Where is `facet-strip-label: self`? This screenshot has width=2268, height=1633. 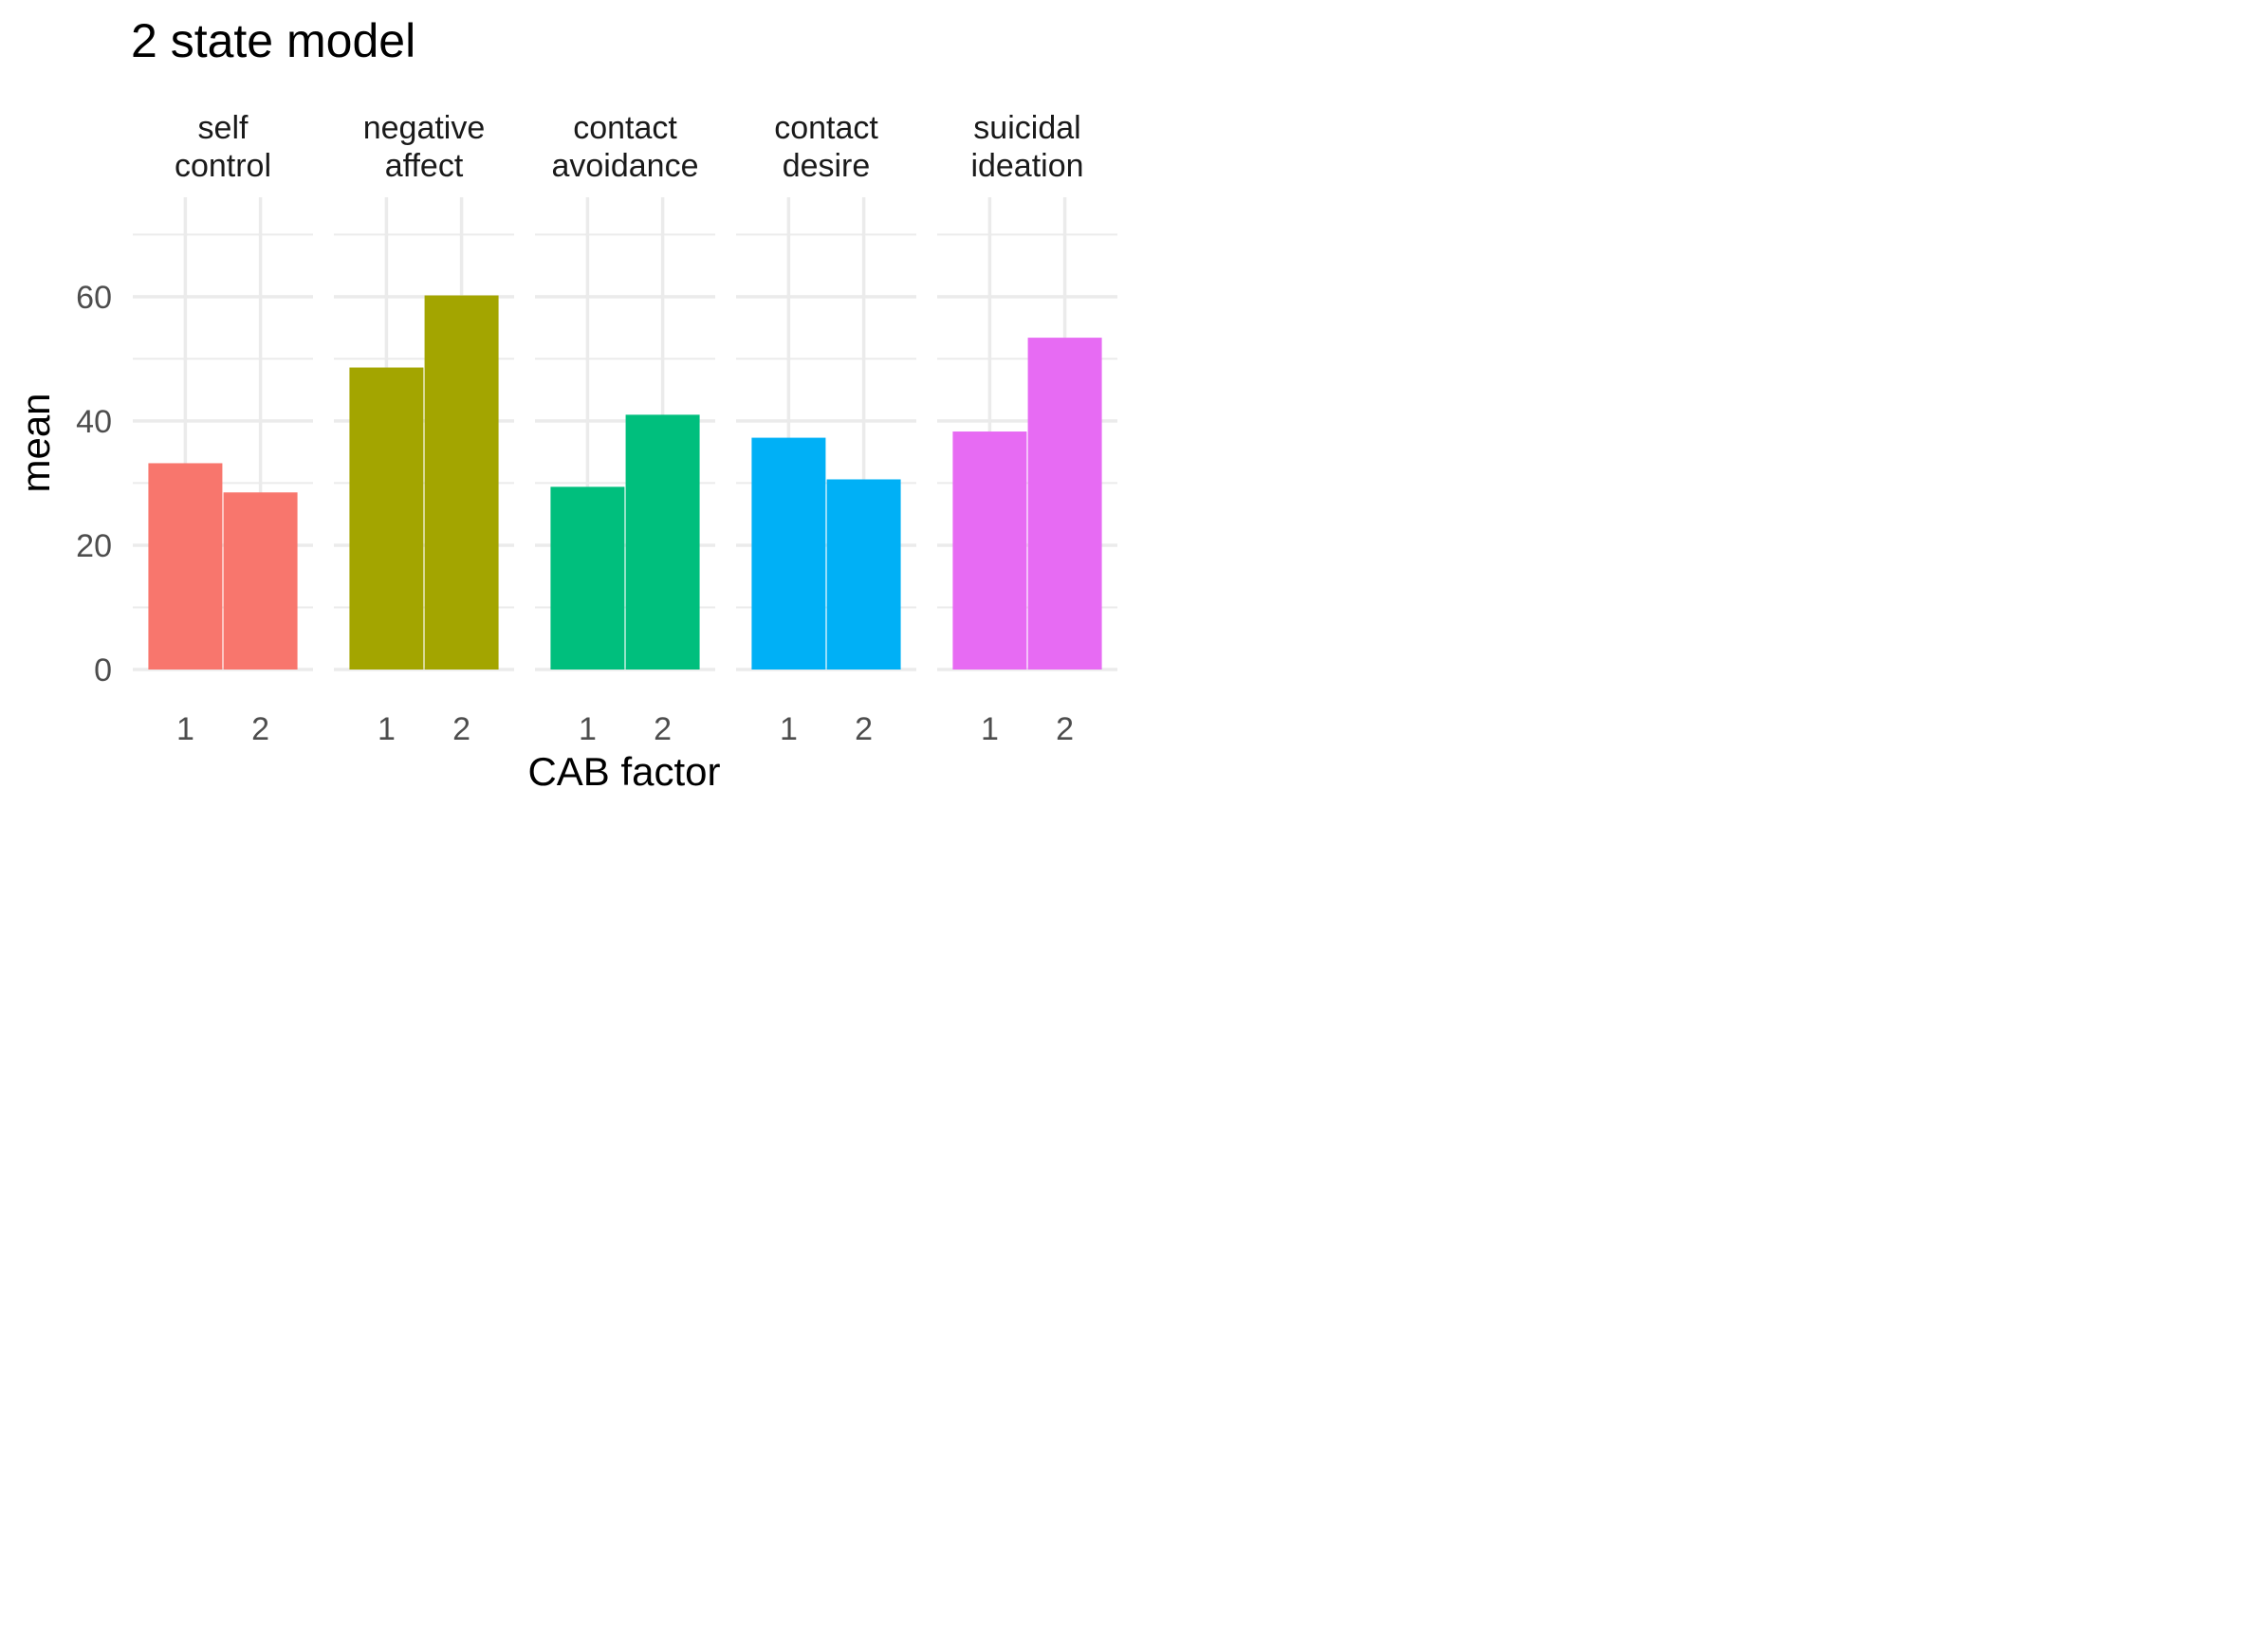
facet-strip-label: self is located at coordinates (223, 128).